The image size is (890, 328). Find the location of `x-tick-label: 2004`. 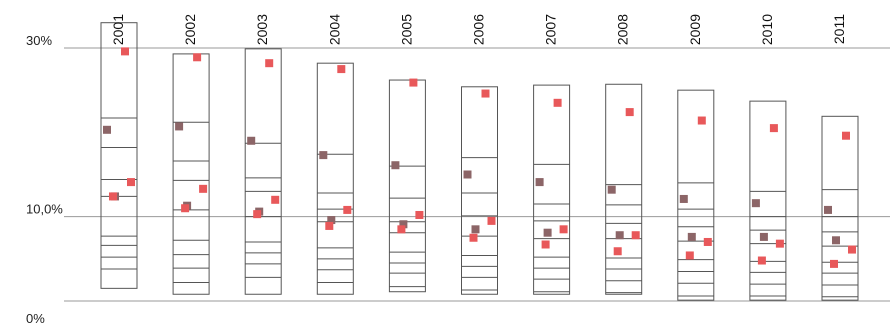

x-tick-label: 2004 is located at coordinates (334, 29).